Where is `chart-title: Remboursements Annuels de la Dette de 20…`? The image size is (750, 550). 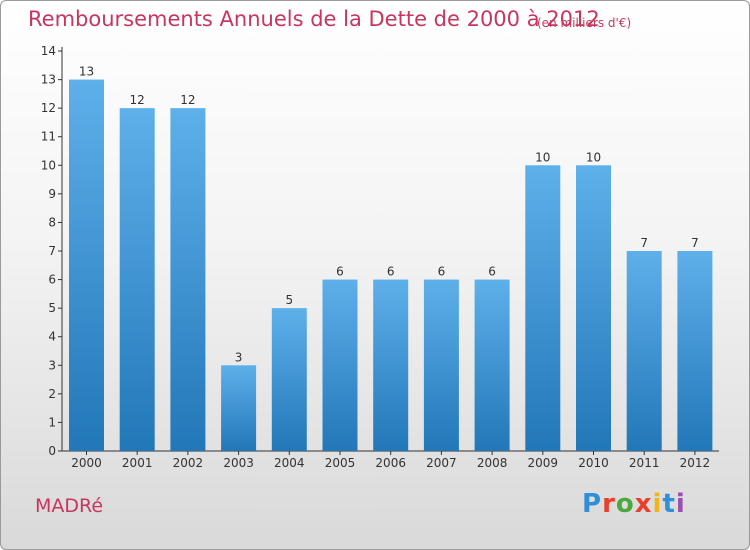
chart-title: Remboursements Annuels de la Dette de 20… is located at coordinates (314, 19).